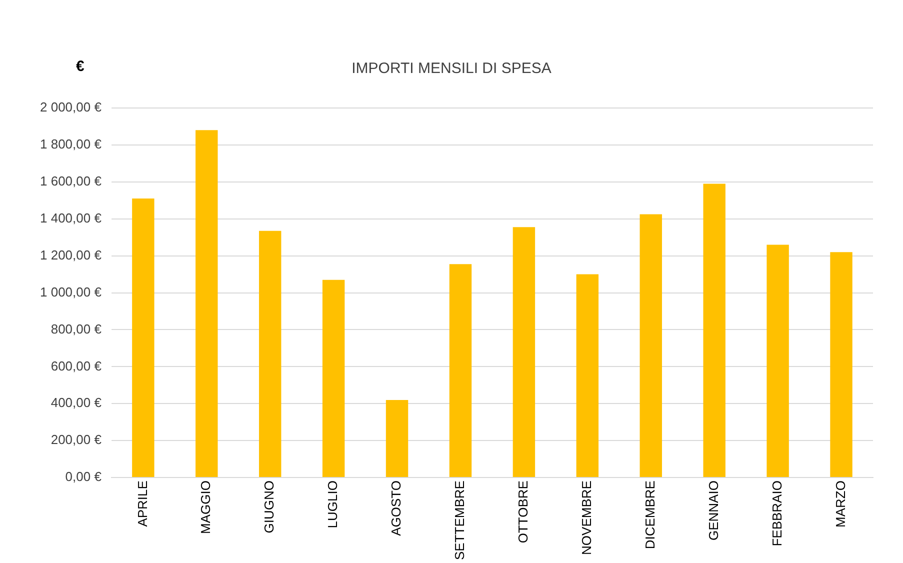 The image size is (903, 563). I want to click on y-tick-label: 1 400,00 €, so click(71, 218).